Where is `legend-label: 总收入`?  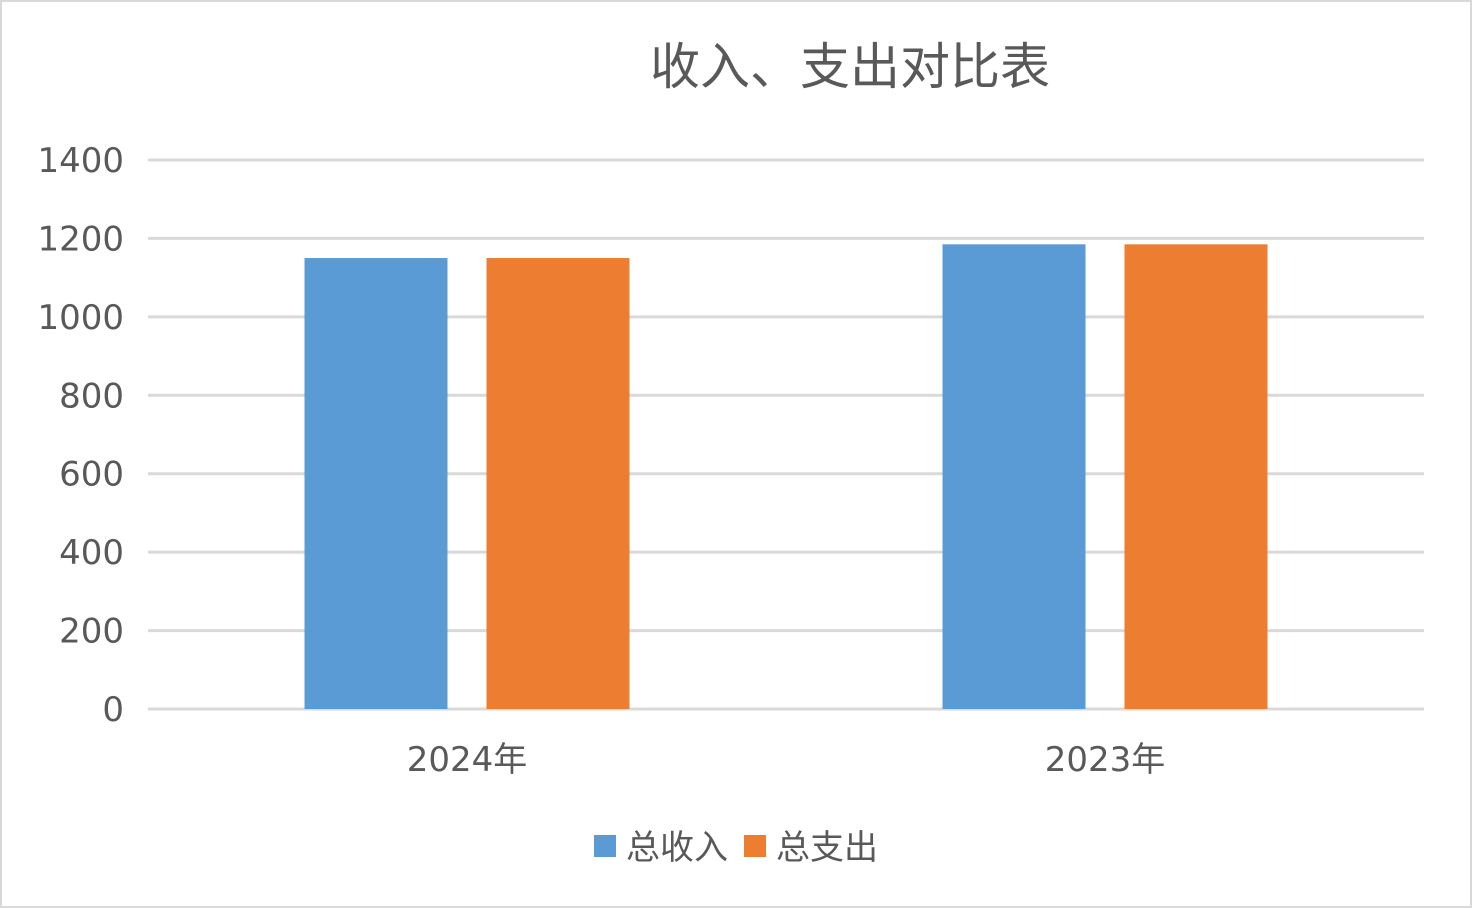
legend-label: 总收入 is located at coordinates (677, 848).